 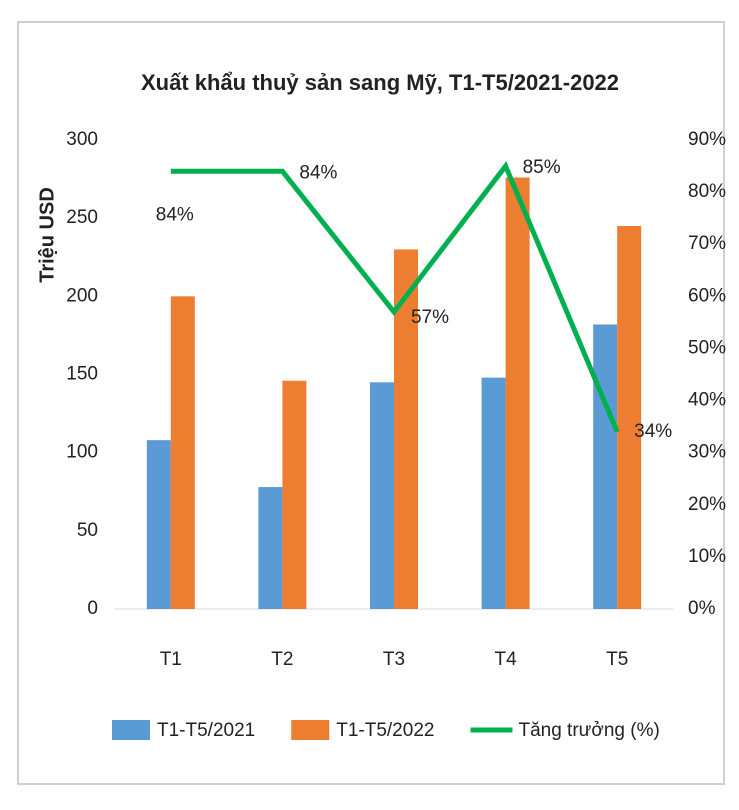 I want to click on y-tick-label: 0, so click(x=92, y=608).